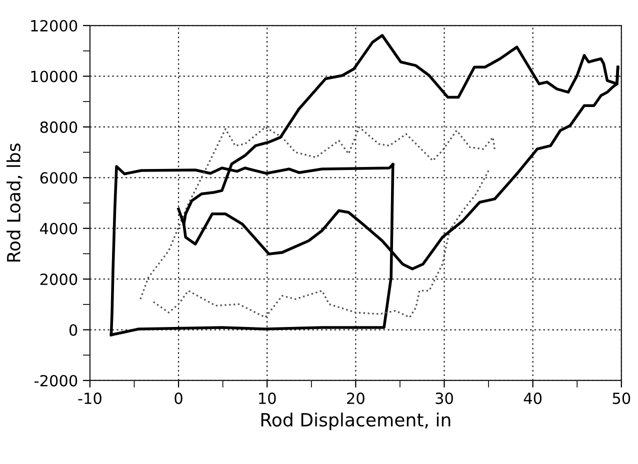  Describe the element at coordinates (59, 280) in the screenshot. I see `y-tick-label: 2000` at that location.